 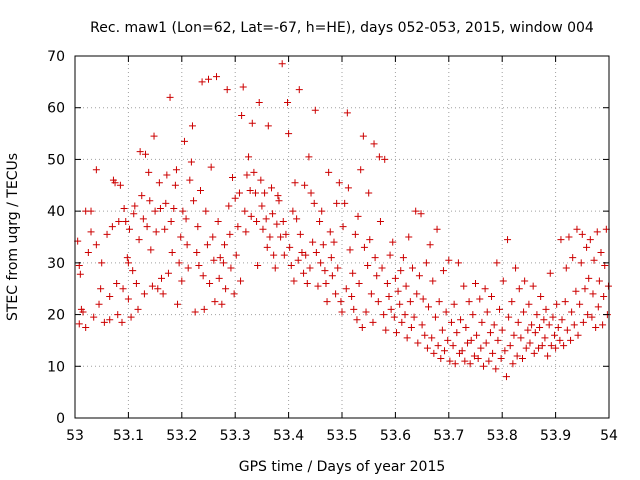 I want to click on y-tick-label: 50, so click(x=56, y=160).